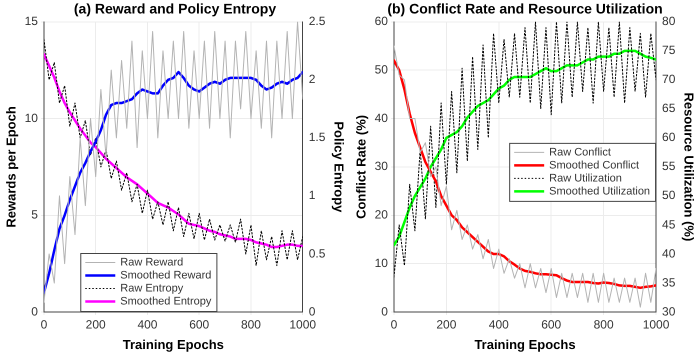  I want to click on chart-title: (a) Reward and Policy Entropy, so click(175, 8).